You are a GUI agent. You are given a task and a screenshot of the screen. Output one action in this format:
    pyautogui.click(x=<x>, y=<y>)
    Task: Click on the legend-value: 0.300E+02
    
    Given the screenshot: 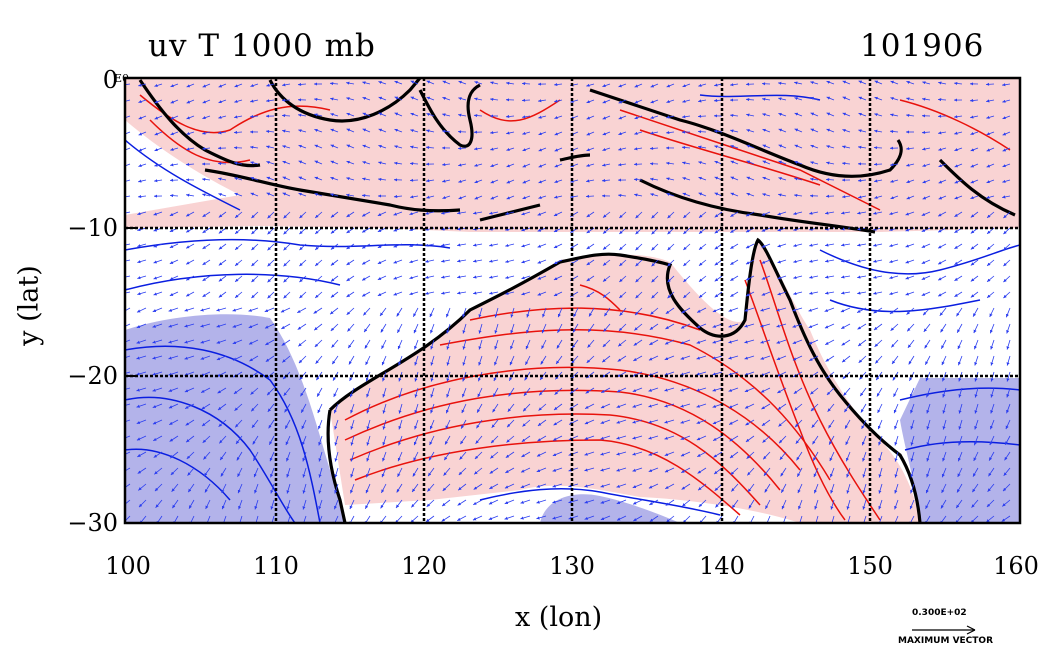 What is the action you would take?
    pyautogui.click(x=939, y=613)
    